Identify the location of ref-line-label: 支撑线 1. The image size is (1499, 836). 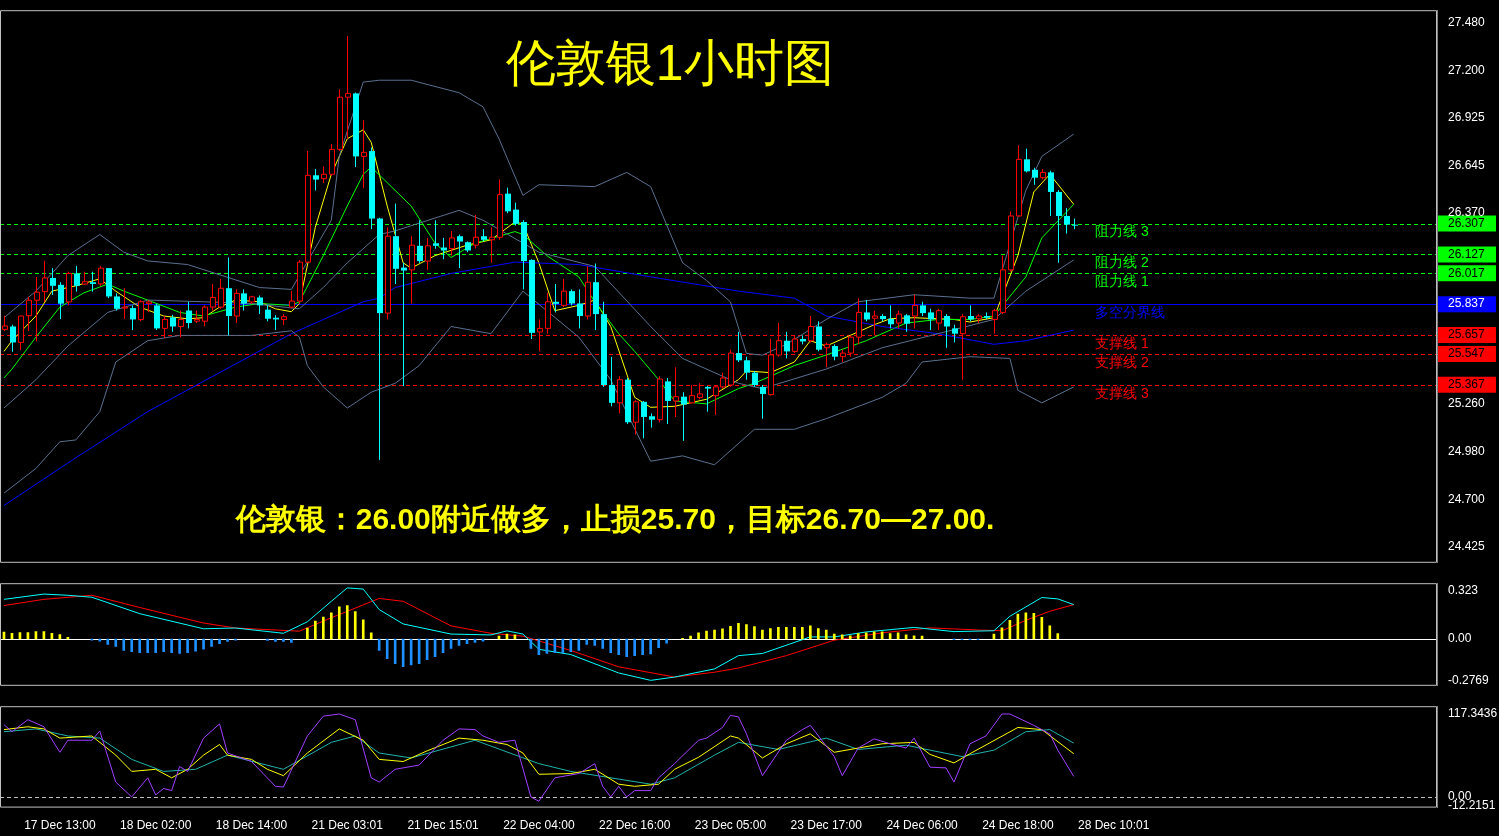
(1121, 342).